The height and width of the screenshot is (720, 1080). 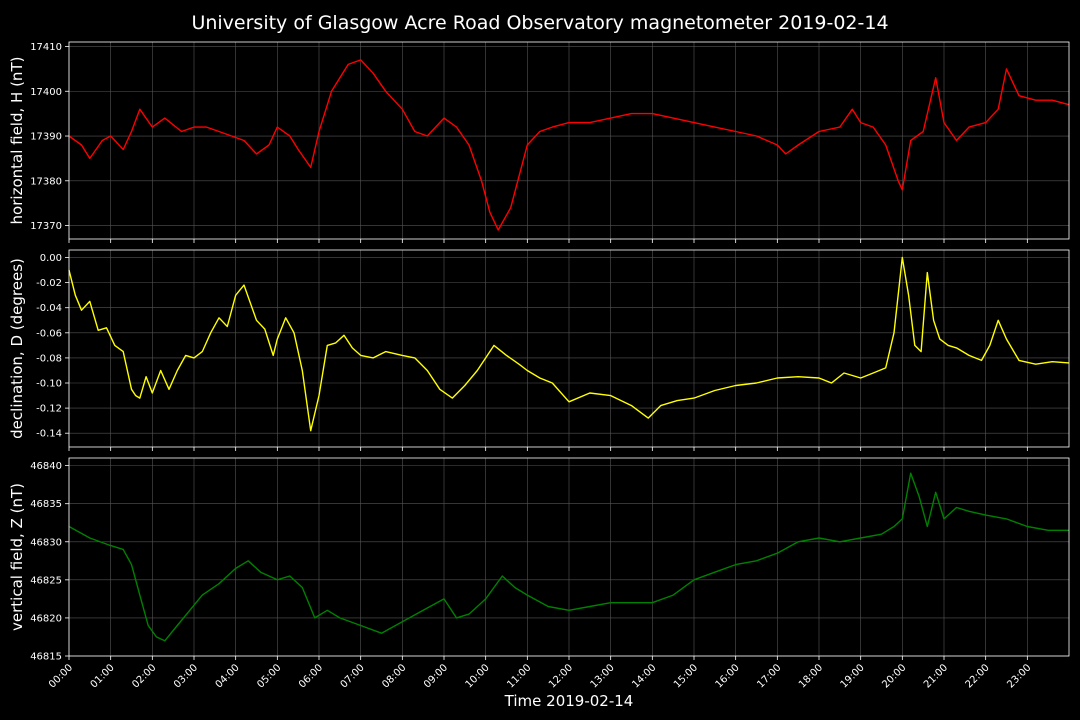 What do you see at coordinates (49, 283) in the screenshot?
I see `y-tick-label: -0.02` at bounding box center [49, 283].